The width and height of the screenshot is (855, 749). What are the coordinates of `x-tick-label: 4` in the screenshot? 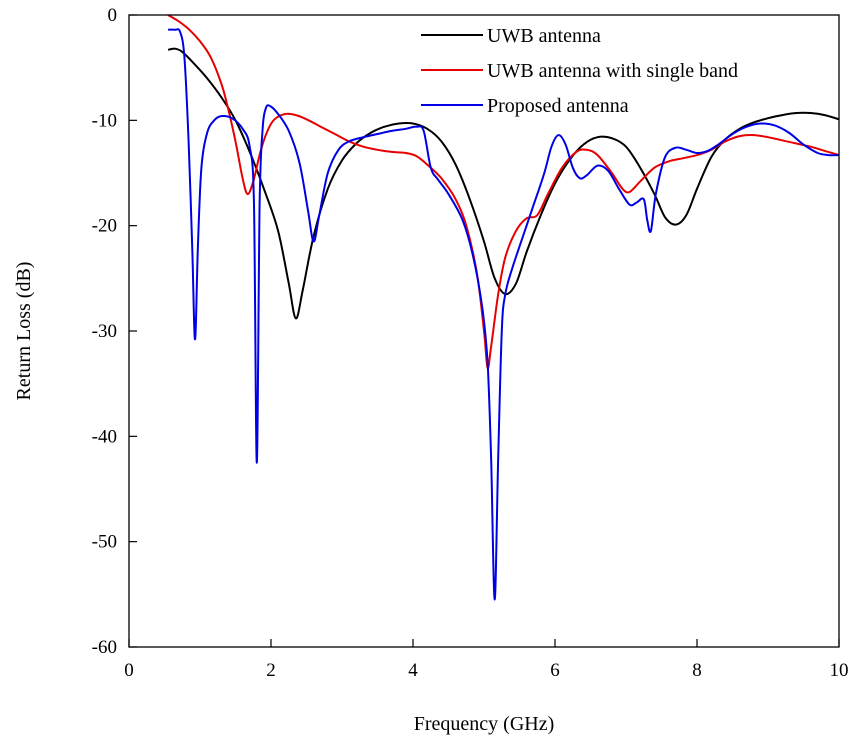 It's located at (413, 670).